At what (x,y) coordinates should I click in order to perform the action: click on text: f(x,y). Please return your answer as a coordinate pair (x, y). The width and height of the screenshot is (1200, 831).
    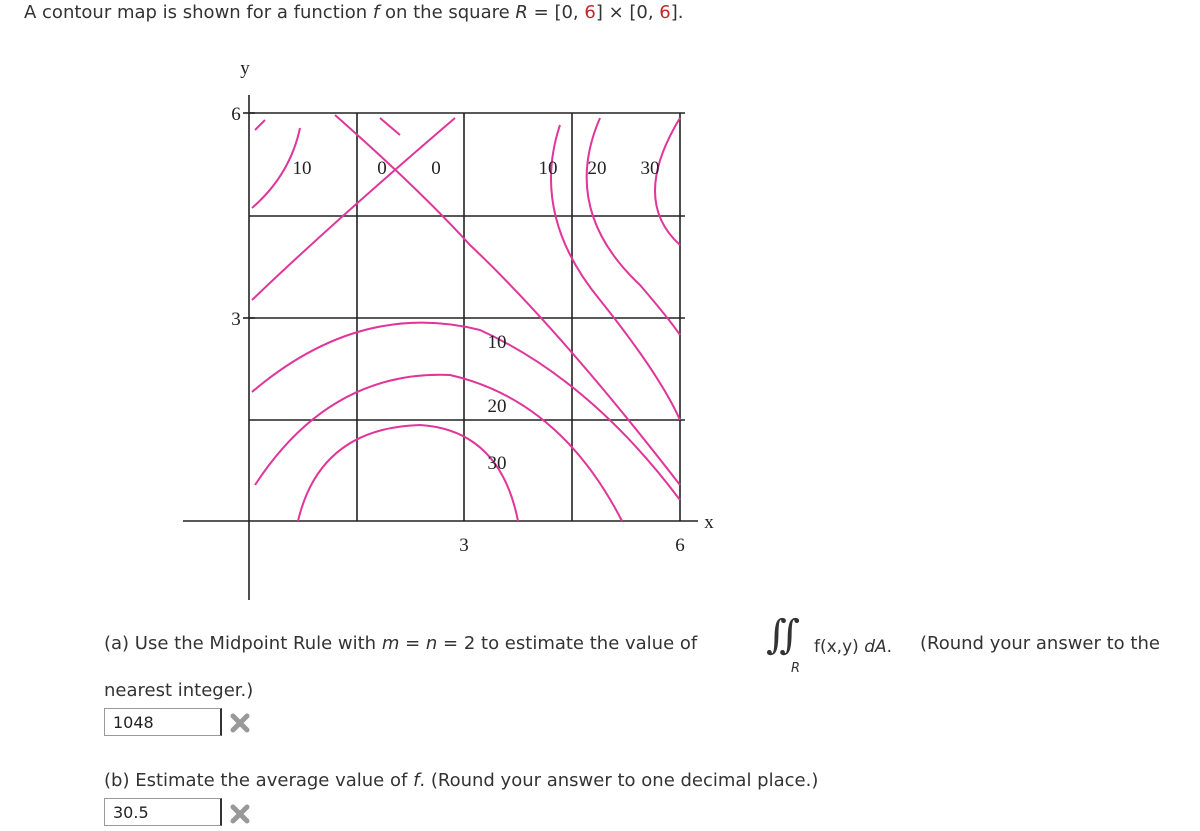
    Looking at the image, I should click on (839, 647).